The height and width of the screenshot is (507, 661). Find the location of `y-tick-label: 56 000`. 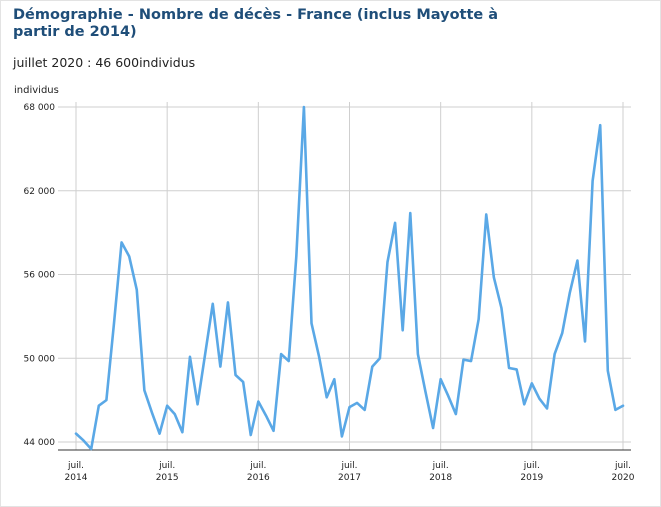

y-tick-label: 56 000 is located at coordinates (40, 276).